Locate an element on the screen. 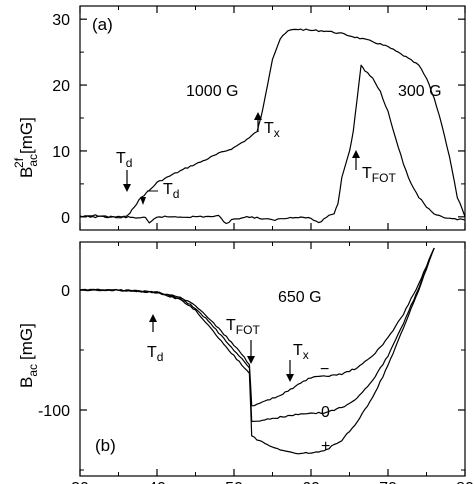 This screenshot has width=474, height=484. label-tx-a: Tx is located at coordinates (272, 130).